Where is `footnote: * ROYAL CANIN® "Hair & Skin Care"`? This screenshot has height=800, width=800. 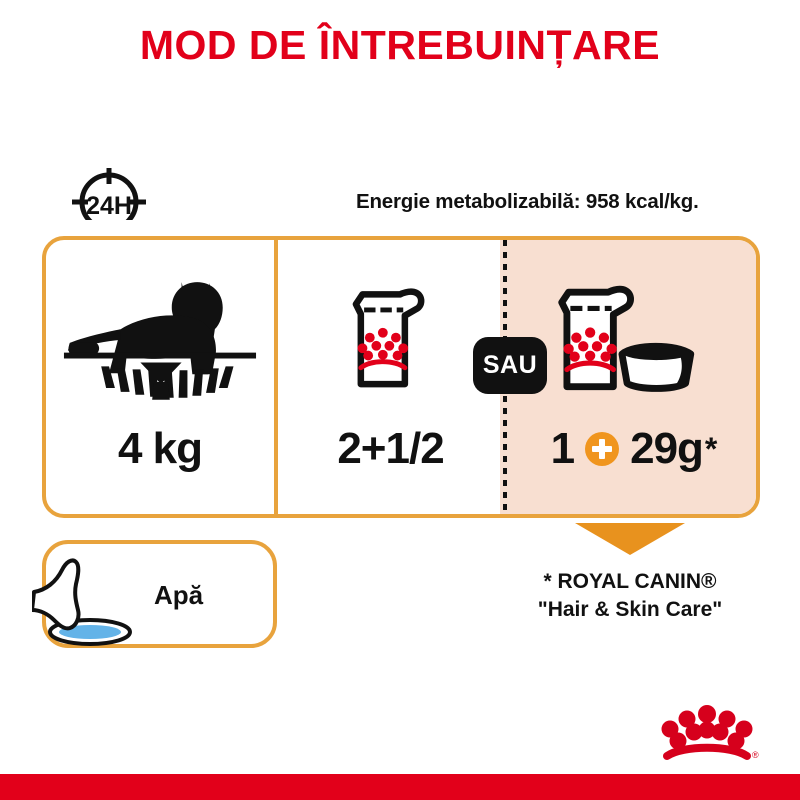
footnote: * ROYAL CANIN® "Hair & Skin Care" is located at coordinates (630, 596).